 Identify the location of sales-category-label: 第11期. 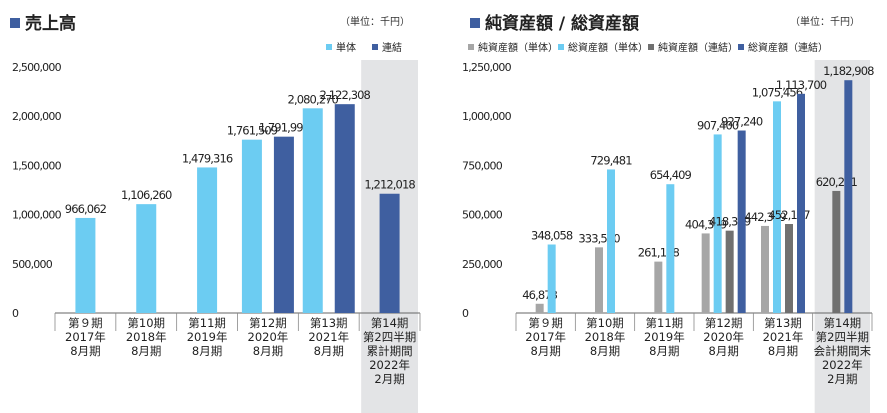
(207, 323).